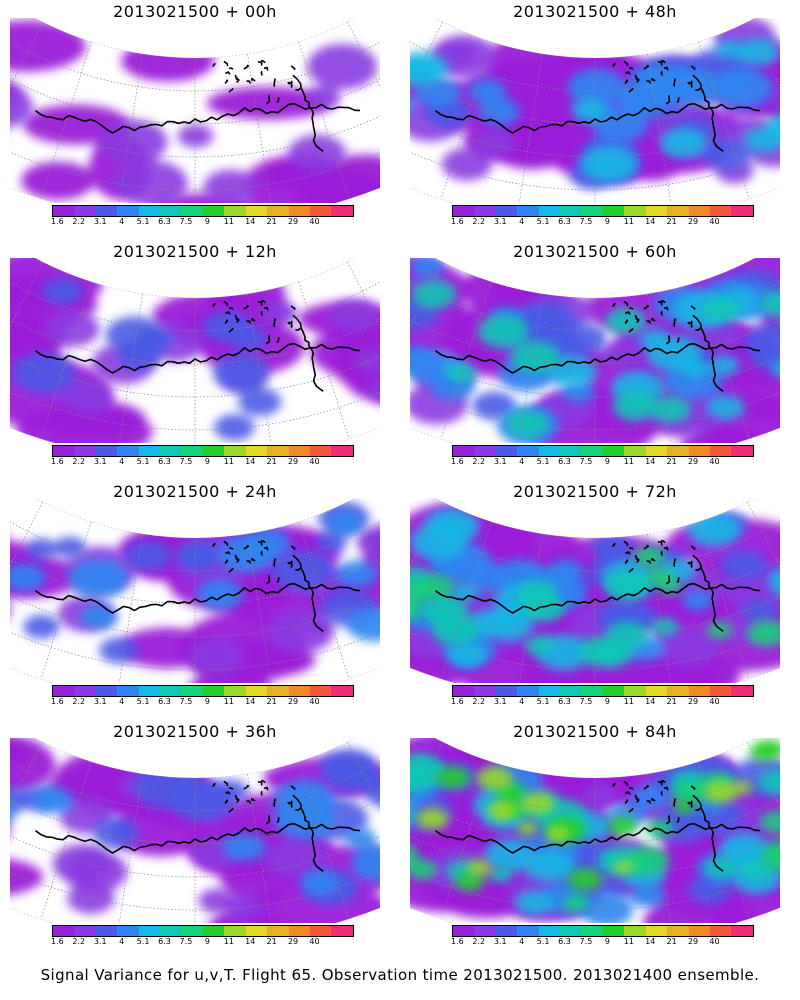  Describe the element at coordinates (195, 731) in the screenshot. I see `panel-title: 2013021500 + 36h` at that location.